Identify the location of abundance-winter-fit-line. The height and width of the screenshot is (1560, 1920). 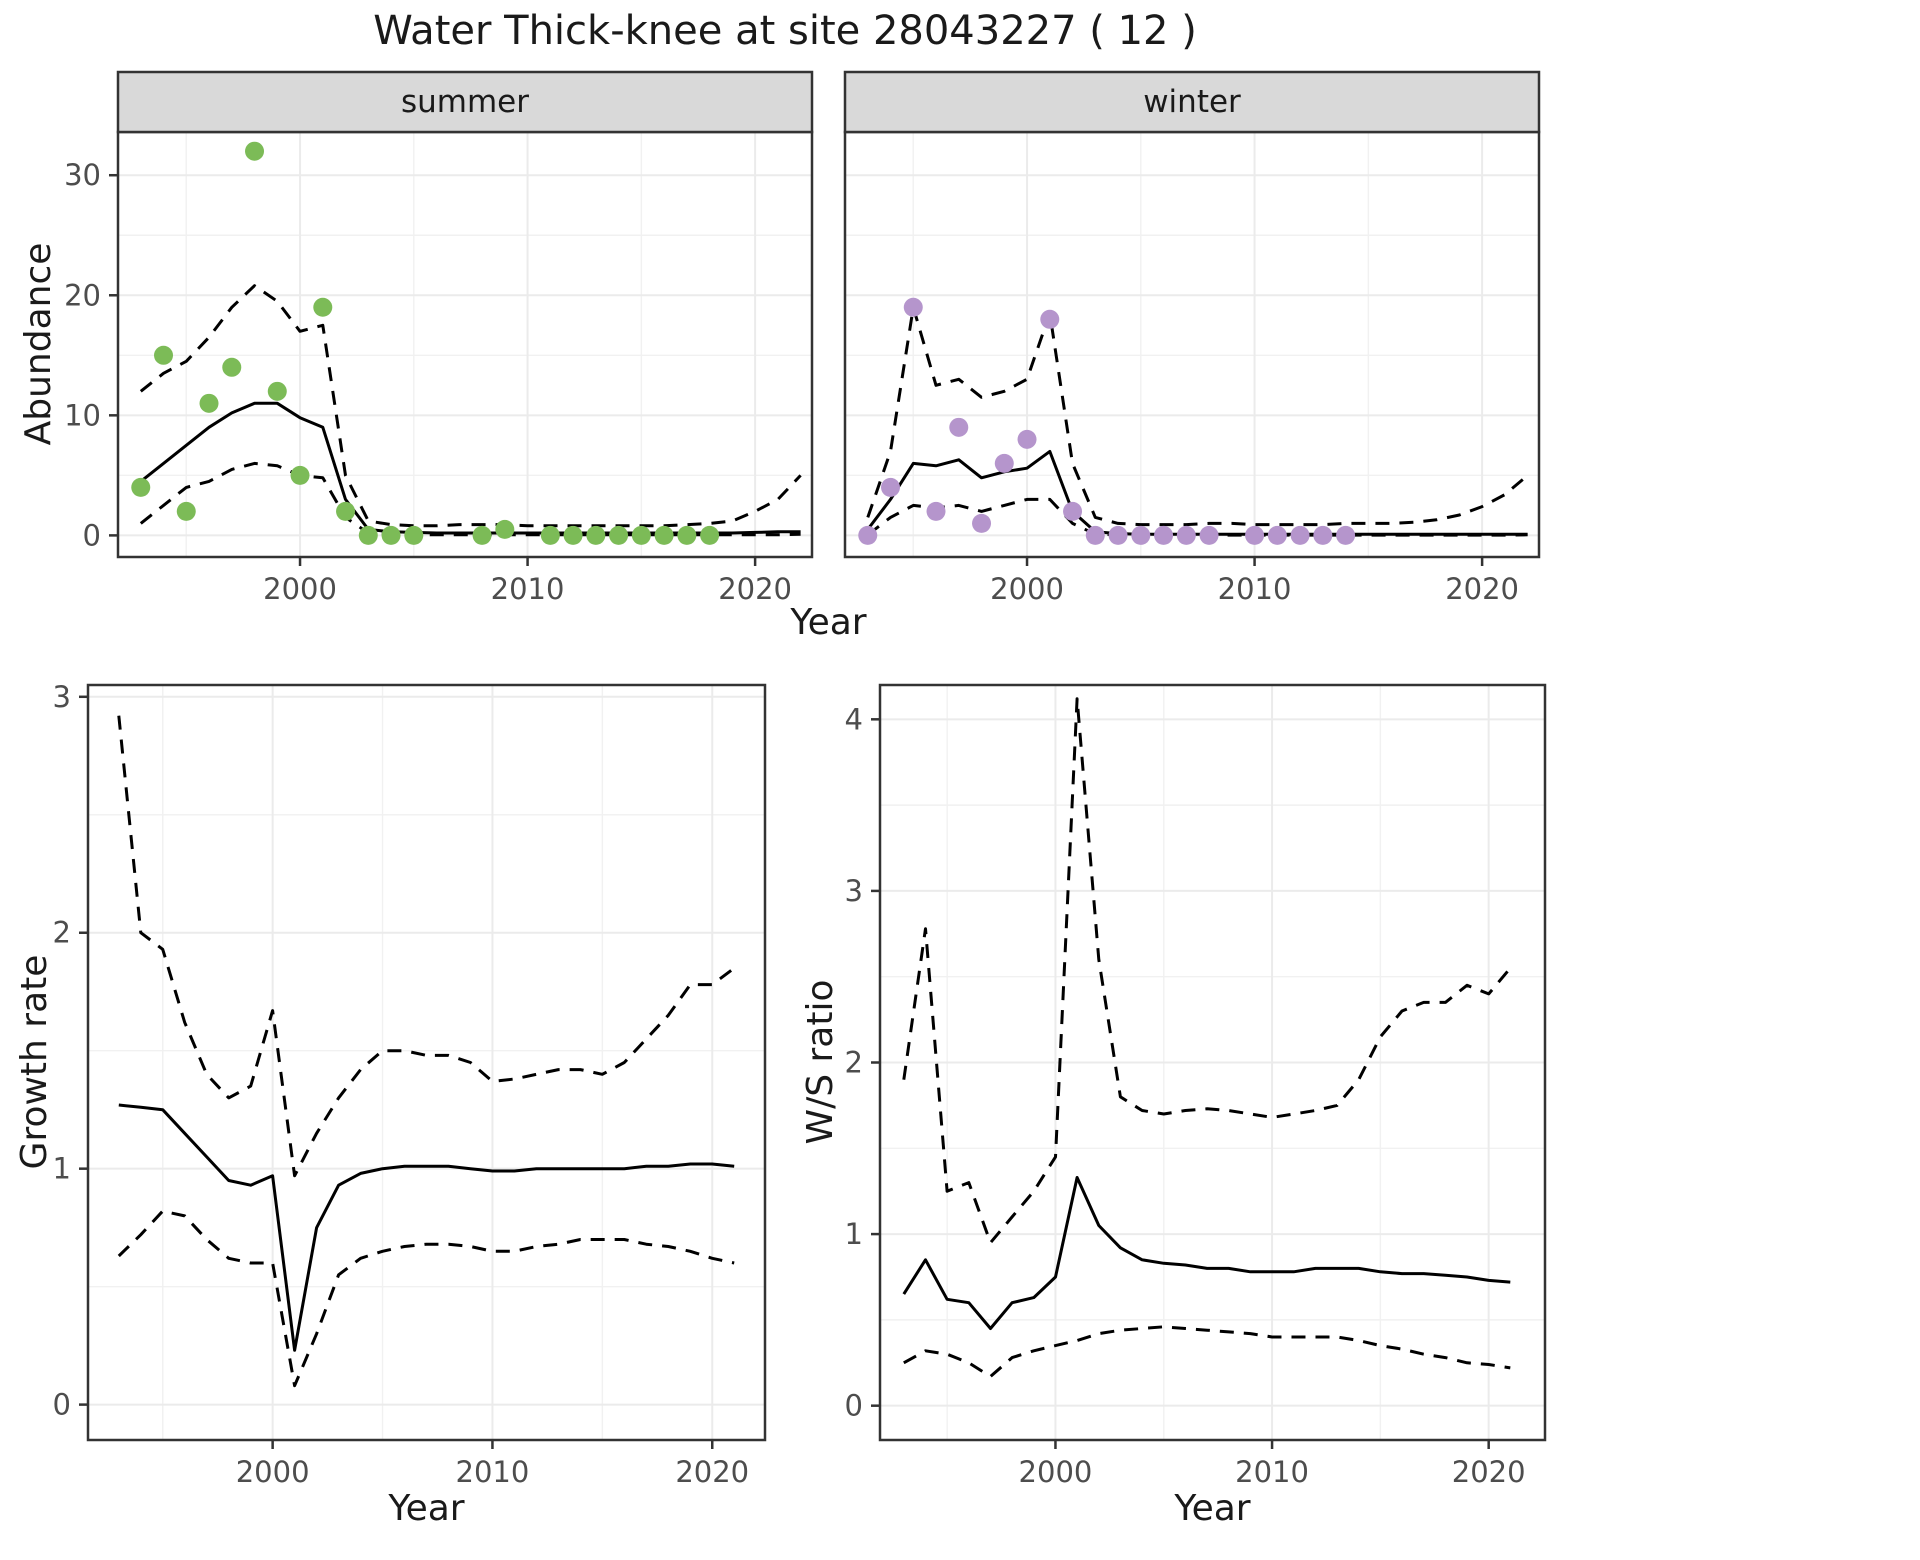
(1197, 492).